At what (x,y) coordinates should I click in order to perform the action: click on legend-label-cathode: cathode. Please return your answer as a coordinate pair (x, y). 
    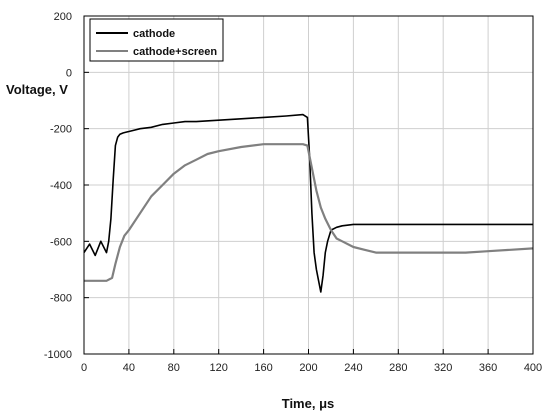
    Looking at the image, I should click on (154, 34).